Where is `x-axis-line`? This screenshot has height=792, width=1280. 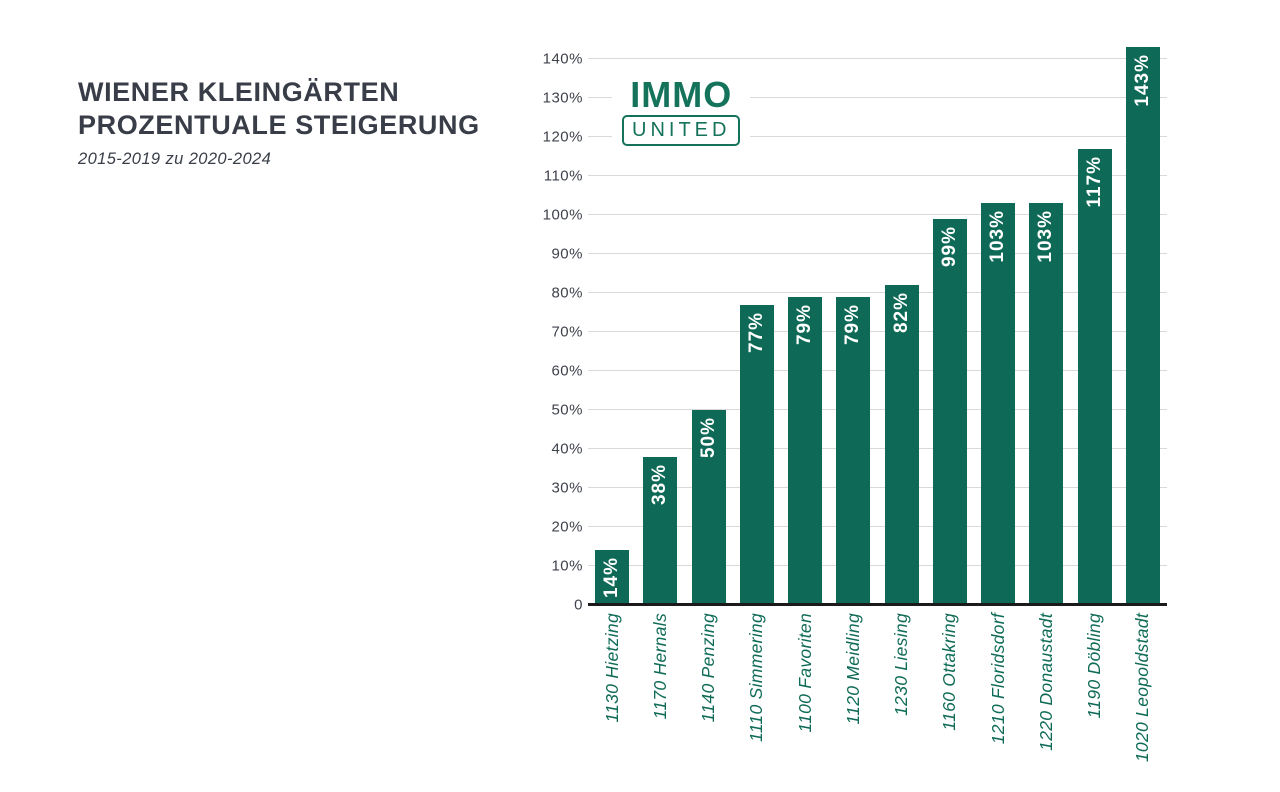 x-axis-line is located at coordinates (877, 604).